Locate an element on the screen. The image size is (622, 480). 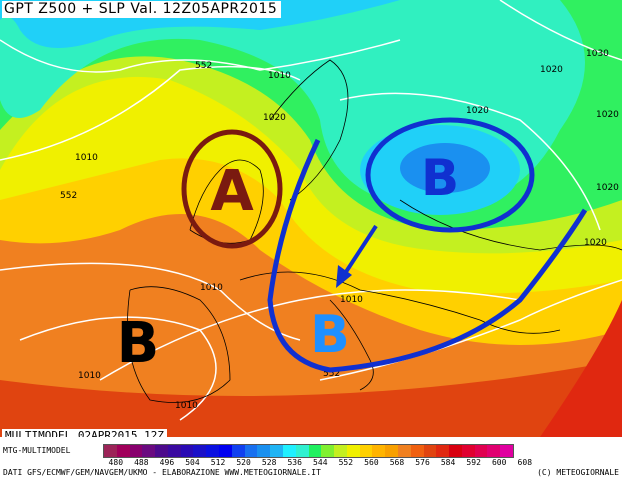
color-scale-tick: 512 is located at coordinates (218, 462).